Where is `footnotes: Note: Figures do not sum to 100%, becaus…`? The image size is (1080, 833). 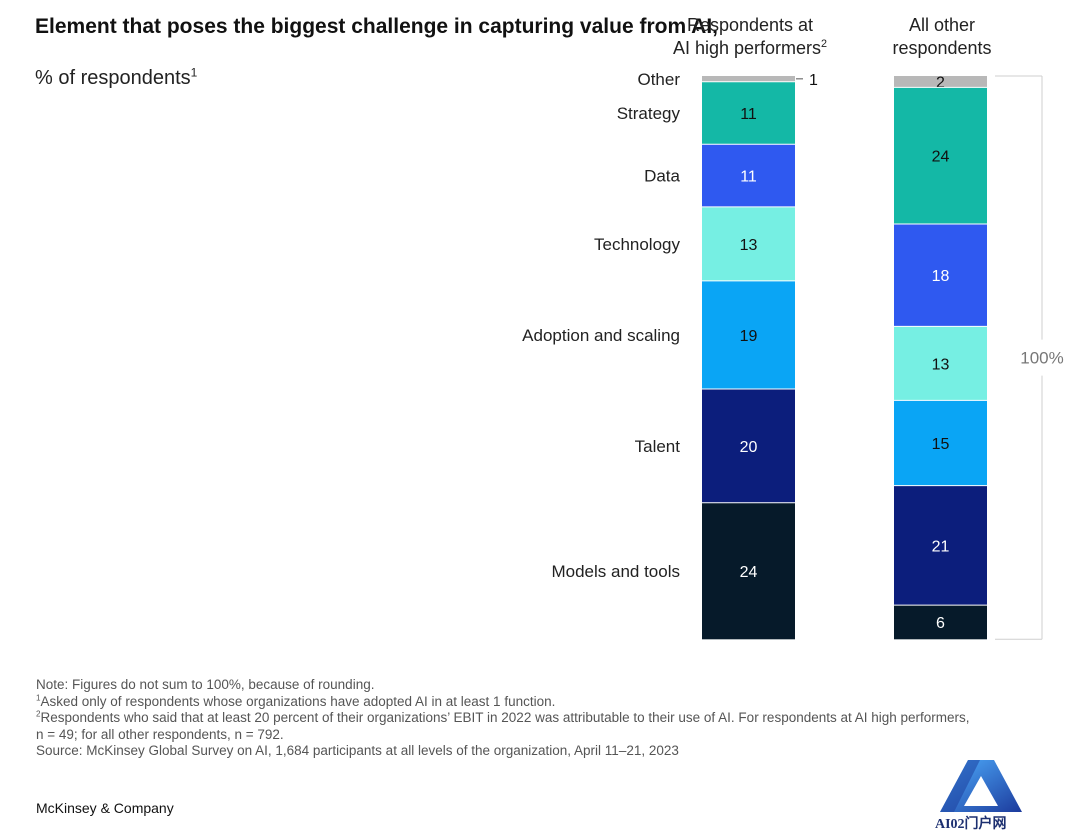 footnotes: Note: Figures do not sum to 100%, becaus… is located at coordinates (553, 718).